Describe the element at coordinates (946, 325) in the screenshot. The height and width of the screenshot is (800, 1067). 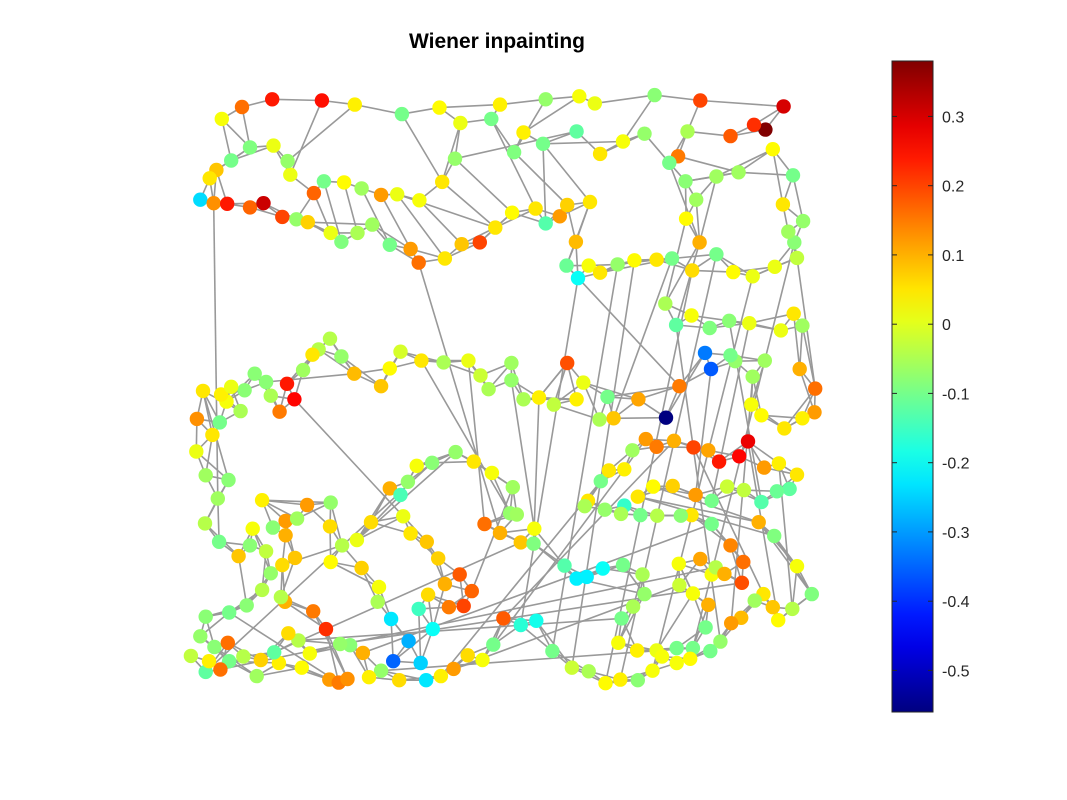
I see `colorbar-tick-label: 0` at that location.